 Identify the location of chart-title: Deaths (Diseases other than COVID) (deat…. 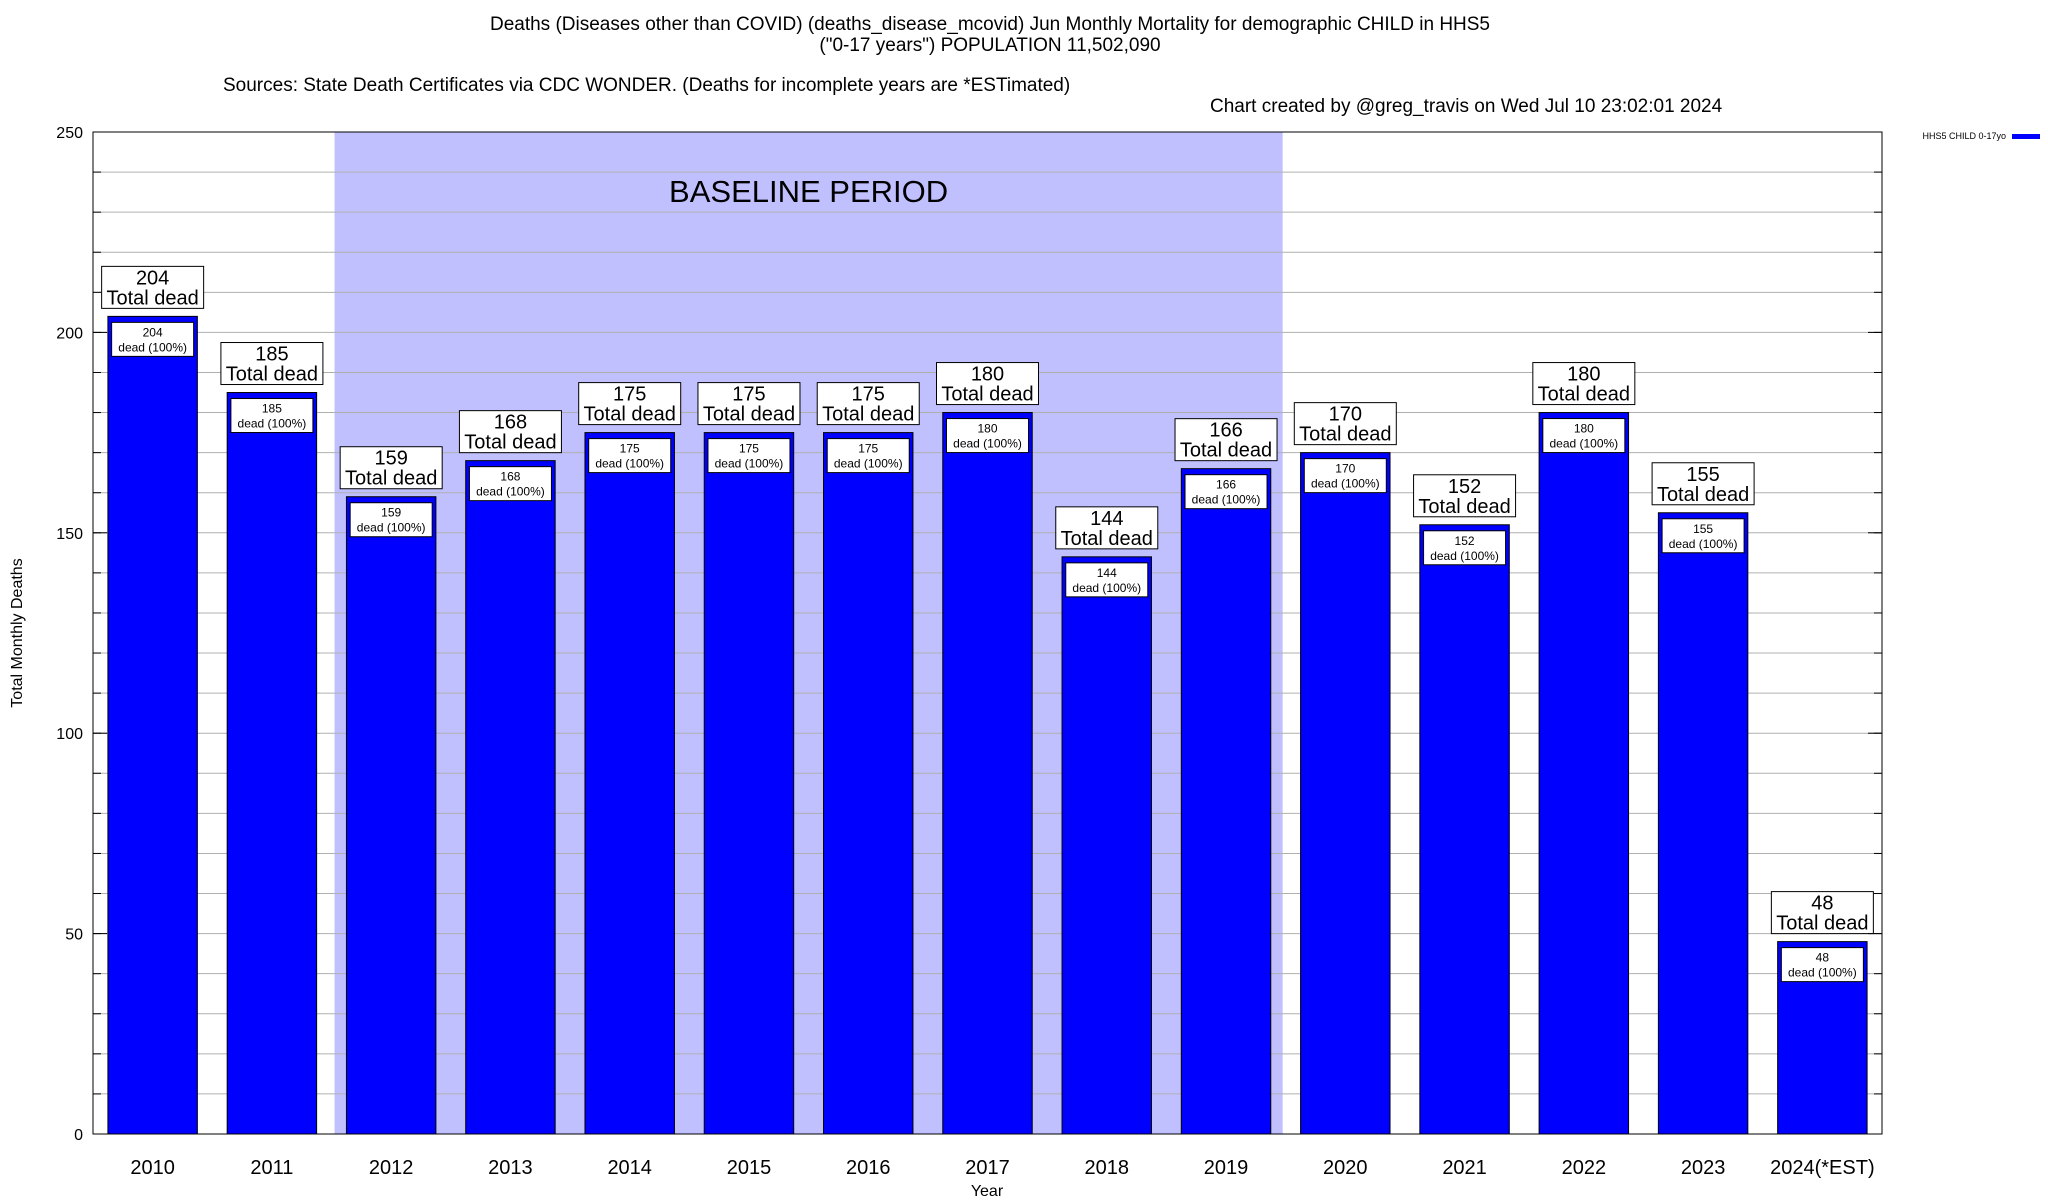
(990, 35).